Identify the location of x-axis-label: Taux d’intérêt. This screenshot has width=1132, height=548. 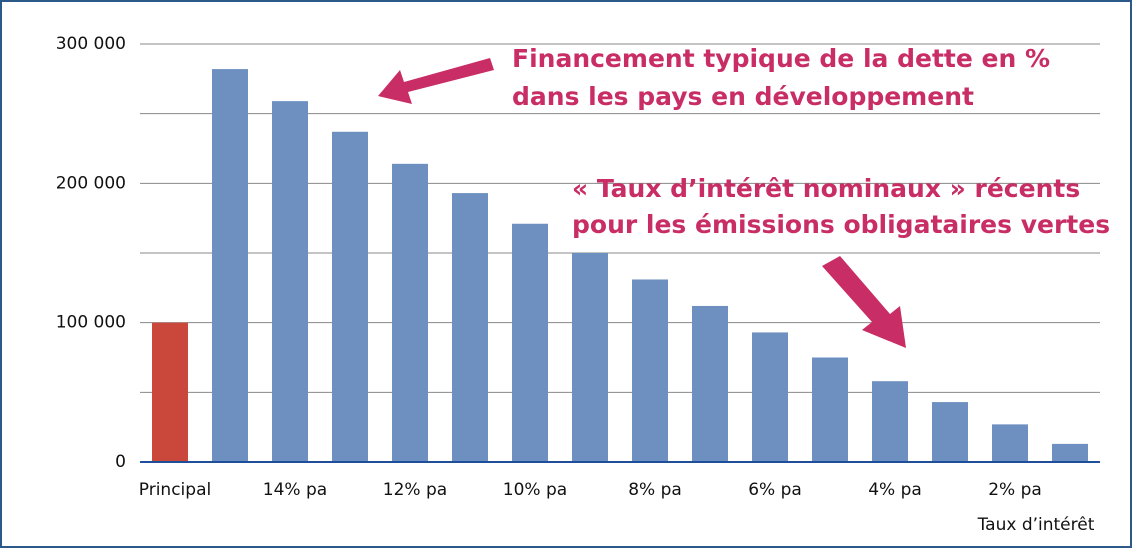
(1036, 525).